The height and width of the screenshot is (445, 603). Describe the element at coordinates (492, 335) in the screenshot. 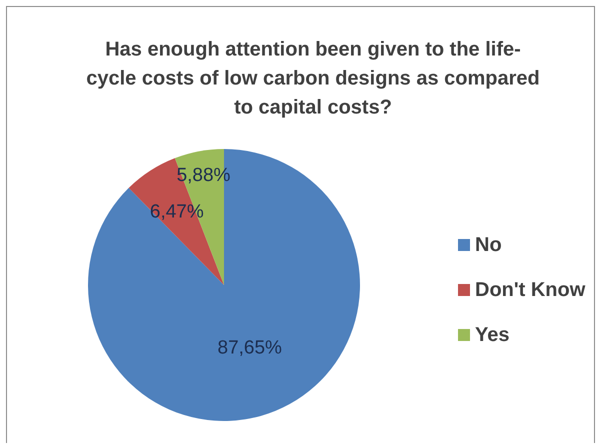

I see `legend-label: Yes` at that location.